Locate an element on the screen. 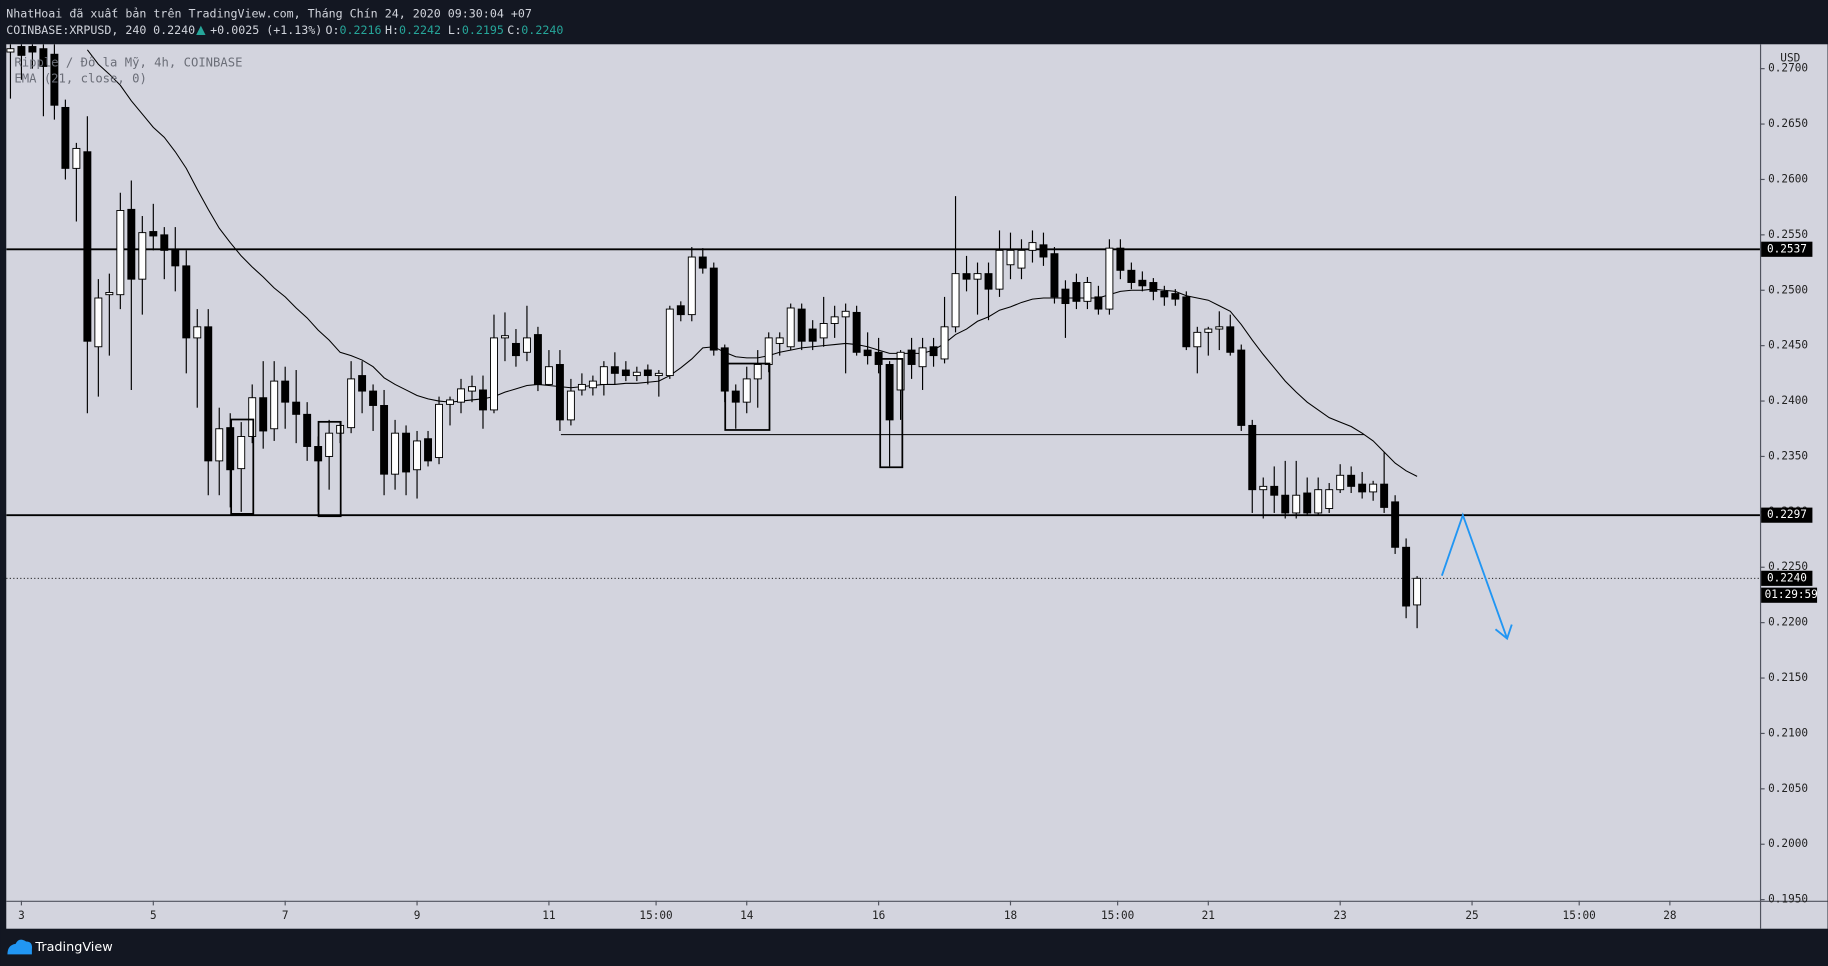  y-tick-label: 0.2000 is located at coordinates (1788, 843).